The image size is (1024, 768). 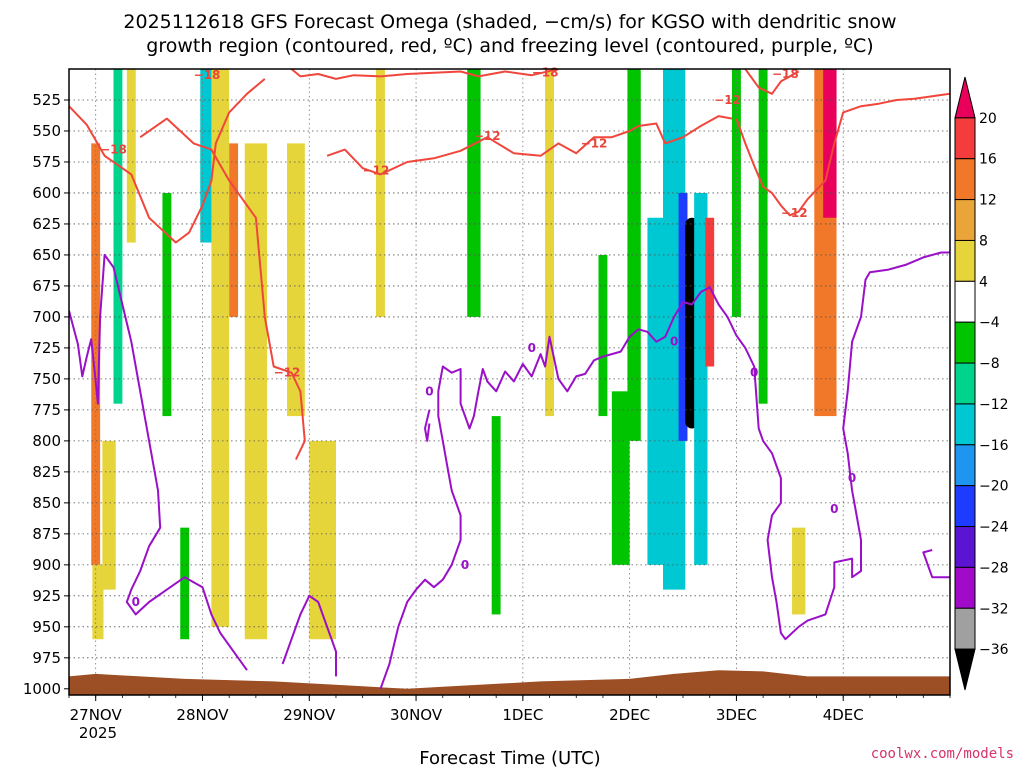 I want to click on y-tick-label-800: 800, so click(x=46, y=441).